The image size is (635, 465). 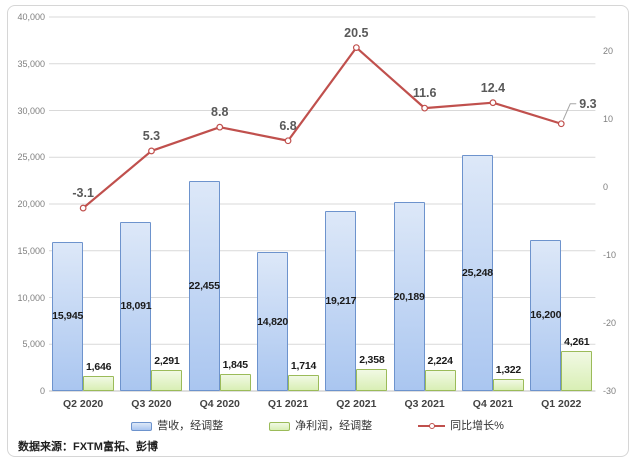 I want to click on revenue-value-label: 22,455, so click(x=204, y=286).